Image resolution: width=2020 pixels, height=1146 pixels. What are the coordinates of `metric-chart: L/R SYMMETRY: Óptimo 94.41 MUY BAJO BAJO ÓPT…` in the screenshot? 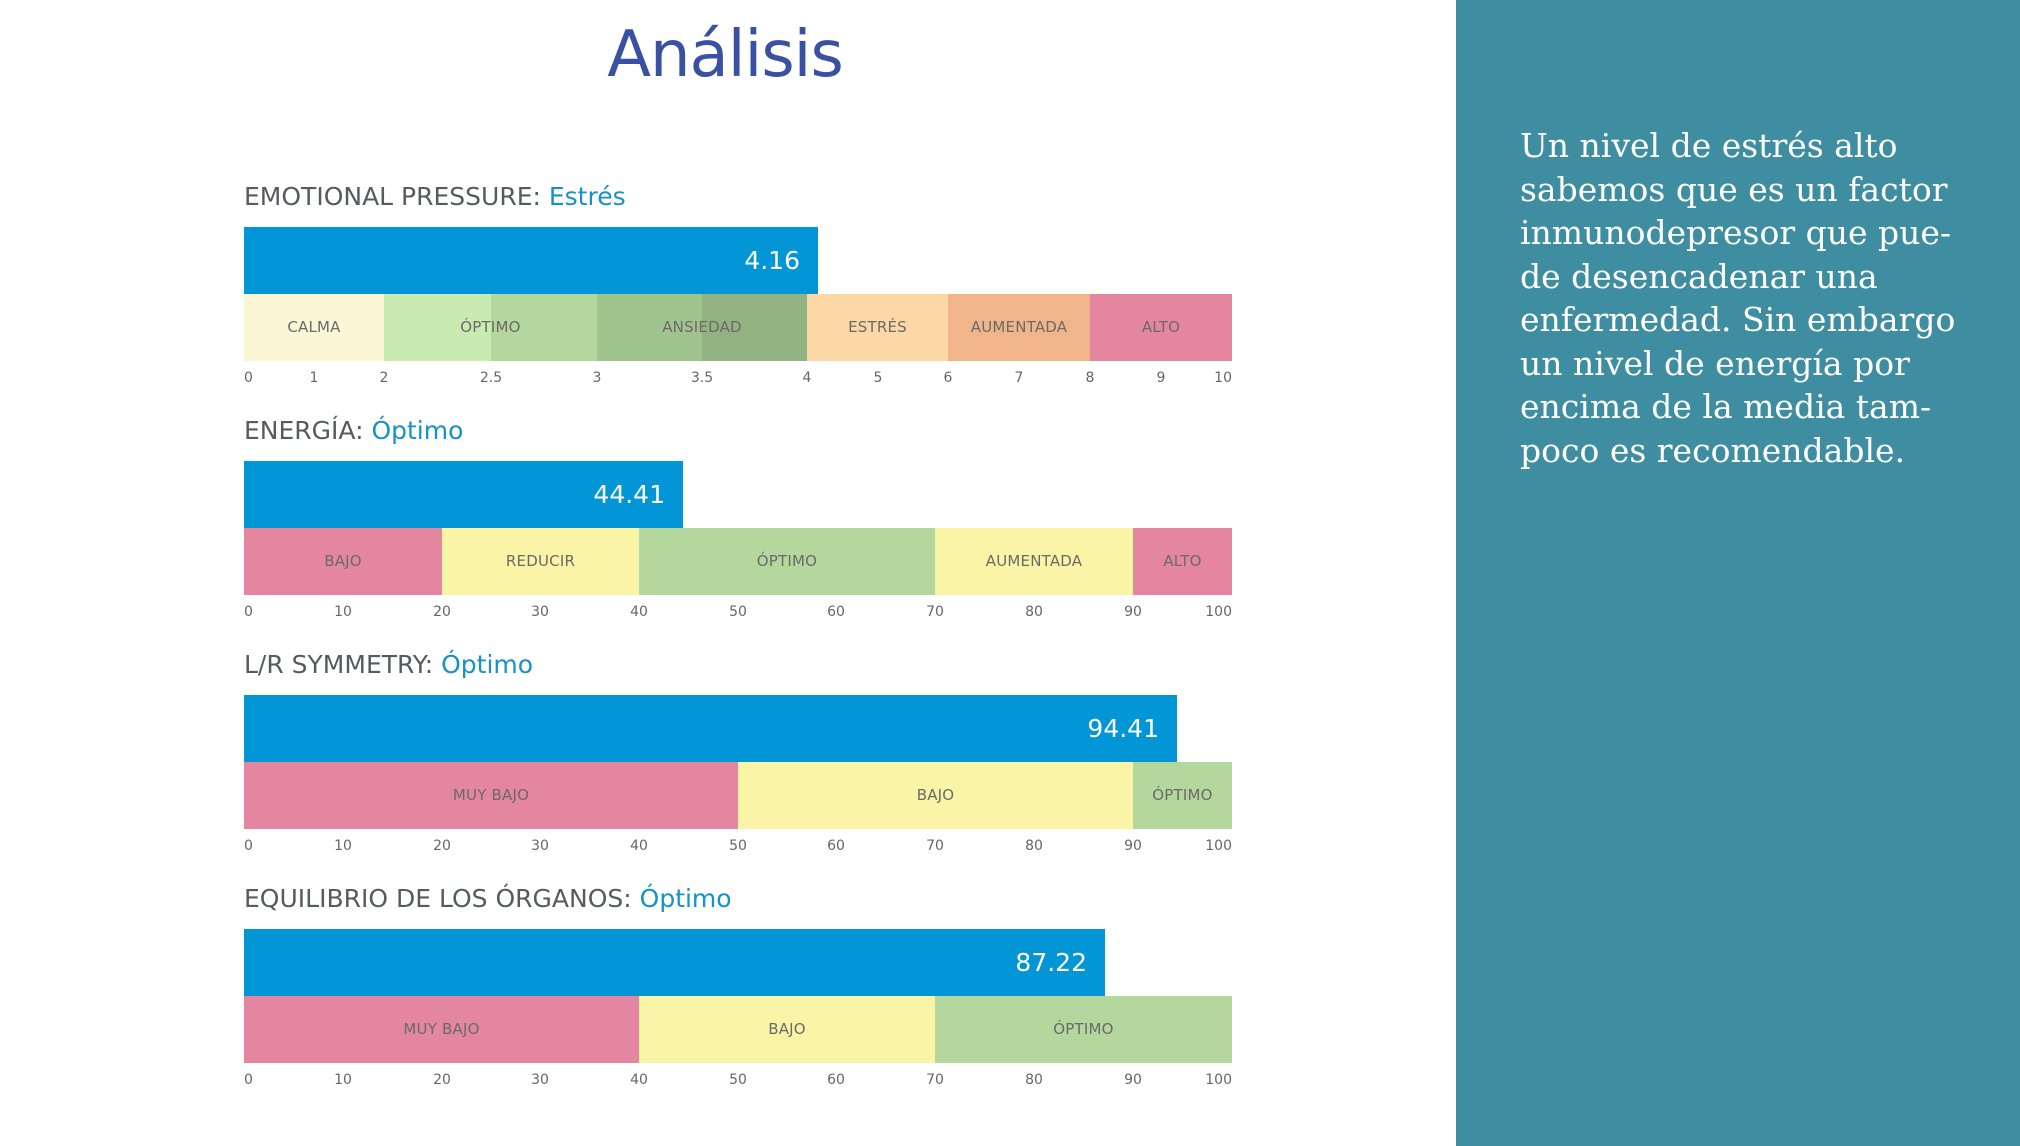 It's located at (738, 755).